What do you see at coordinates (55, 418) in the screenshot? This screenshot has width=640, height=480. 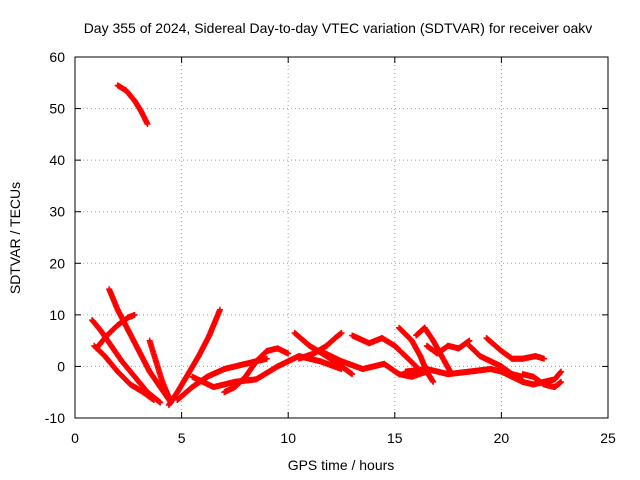 I see `y-tick-label: -10` at bounding box center [55, 418].